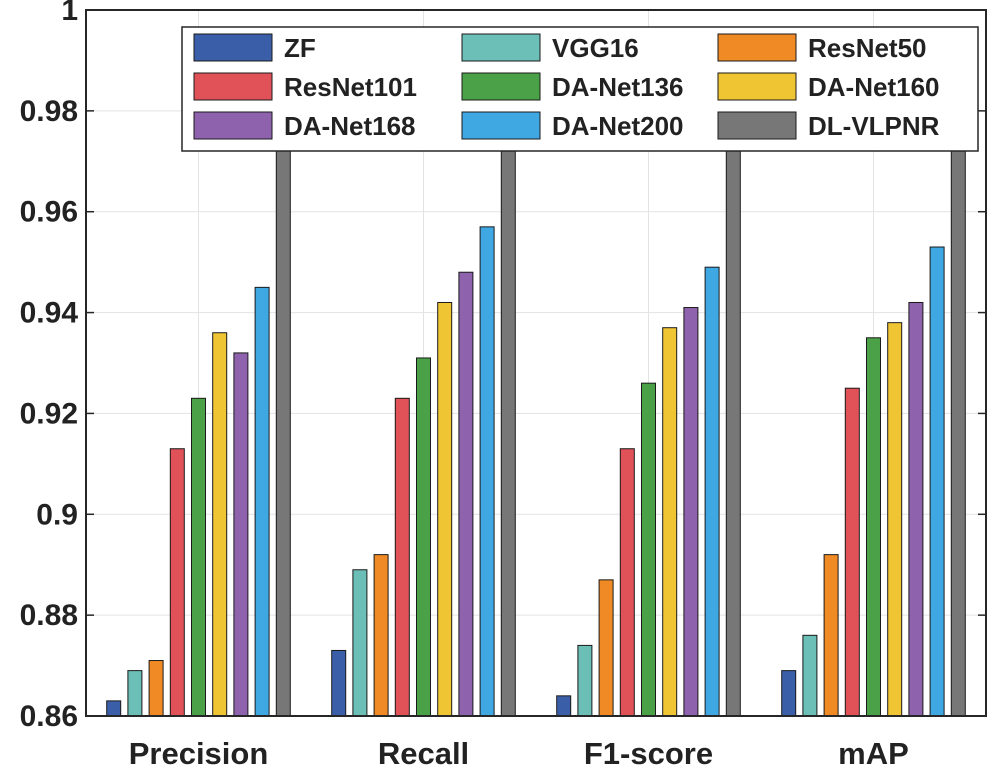  I want to click on legend-label: ResNet50, so click(867, 48).